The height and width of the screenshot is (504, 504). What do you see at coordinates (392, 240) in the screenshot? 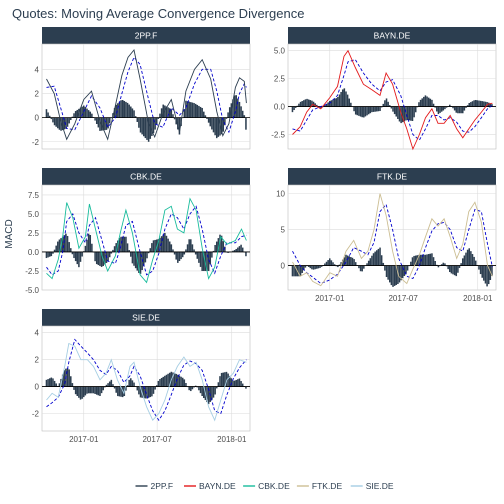
I see `macd-line-ftk-de` at bounding box center [392, 240].